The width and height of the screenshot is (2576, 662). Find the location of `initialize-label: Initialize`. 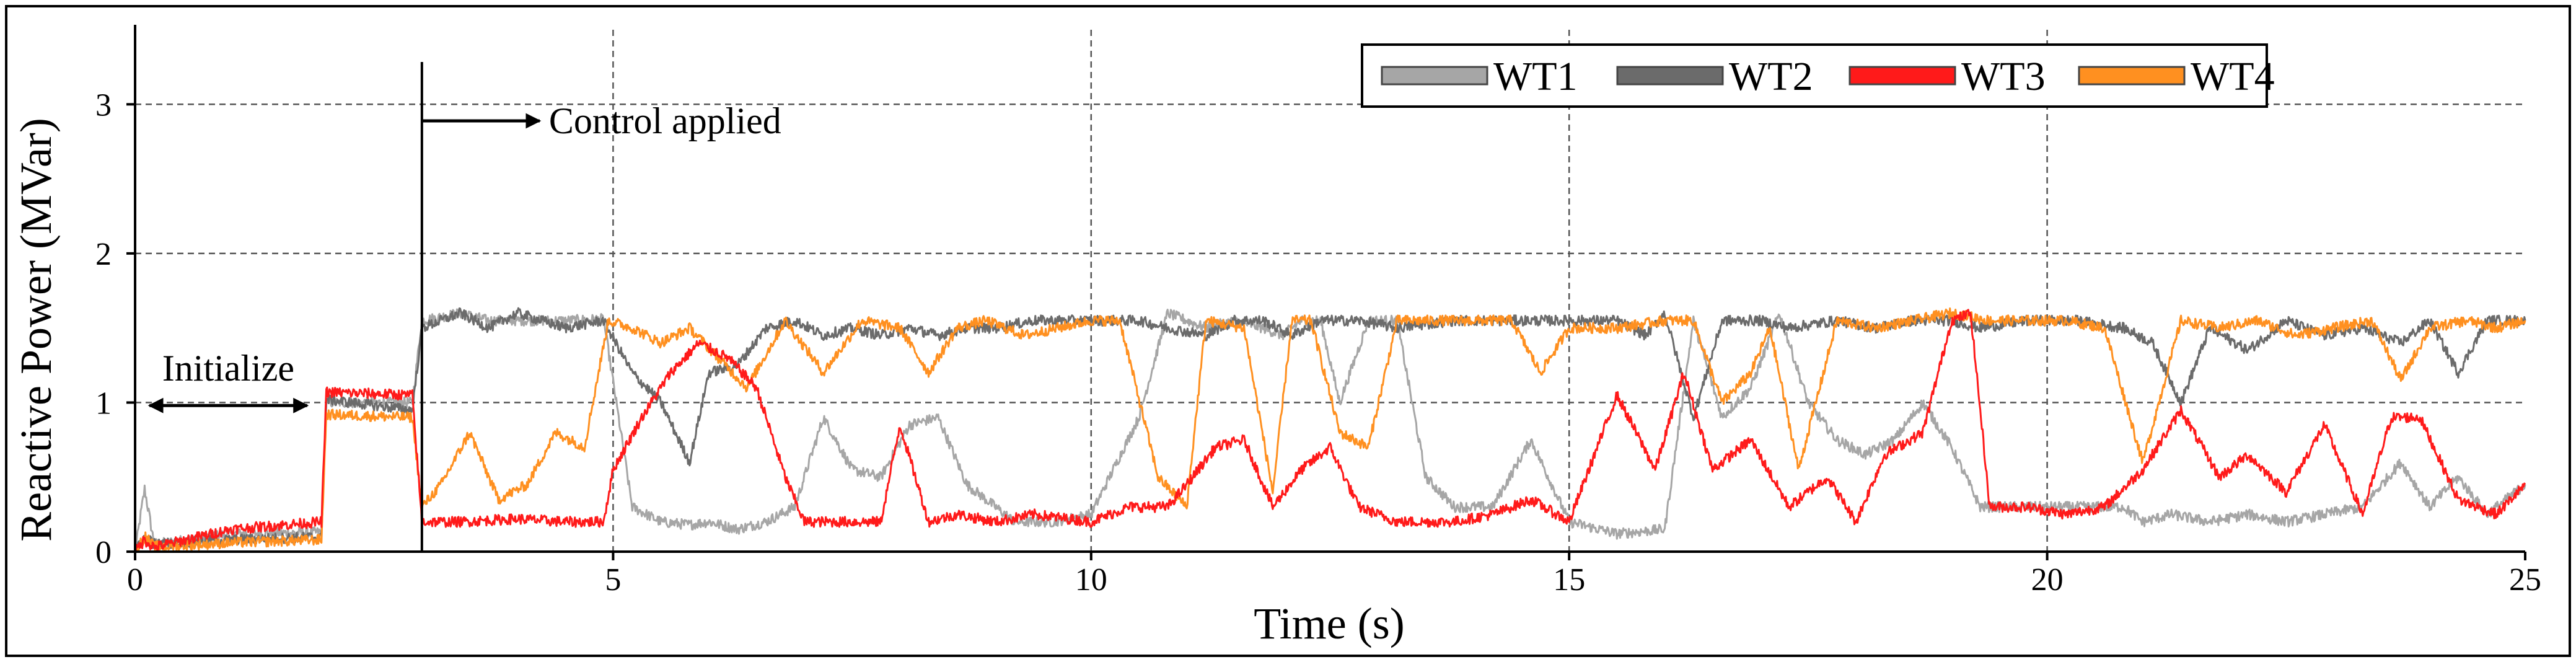

initialize-label: Initialize is located at coordinates (228, 368).